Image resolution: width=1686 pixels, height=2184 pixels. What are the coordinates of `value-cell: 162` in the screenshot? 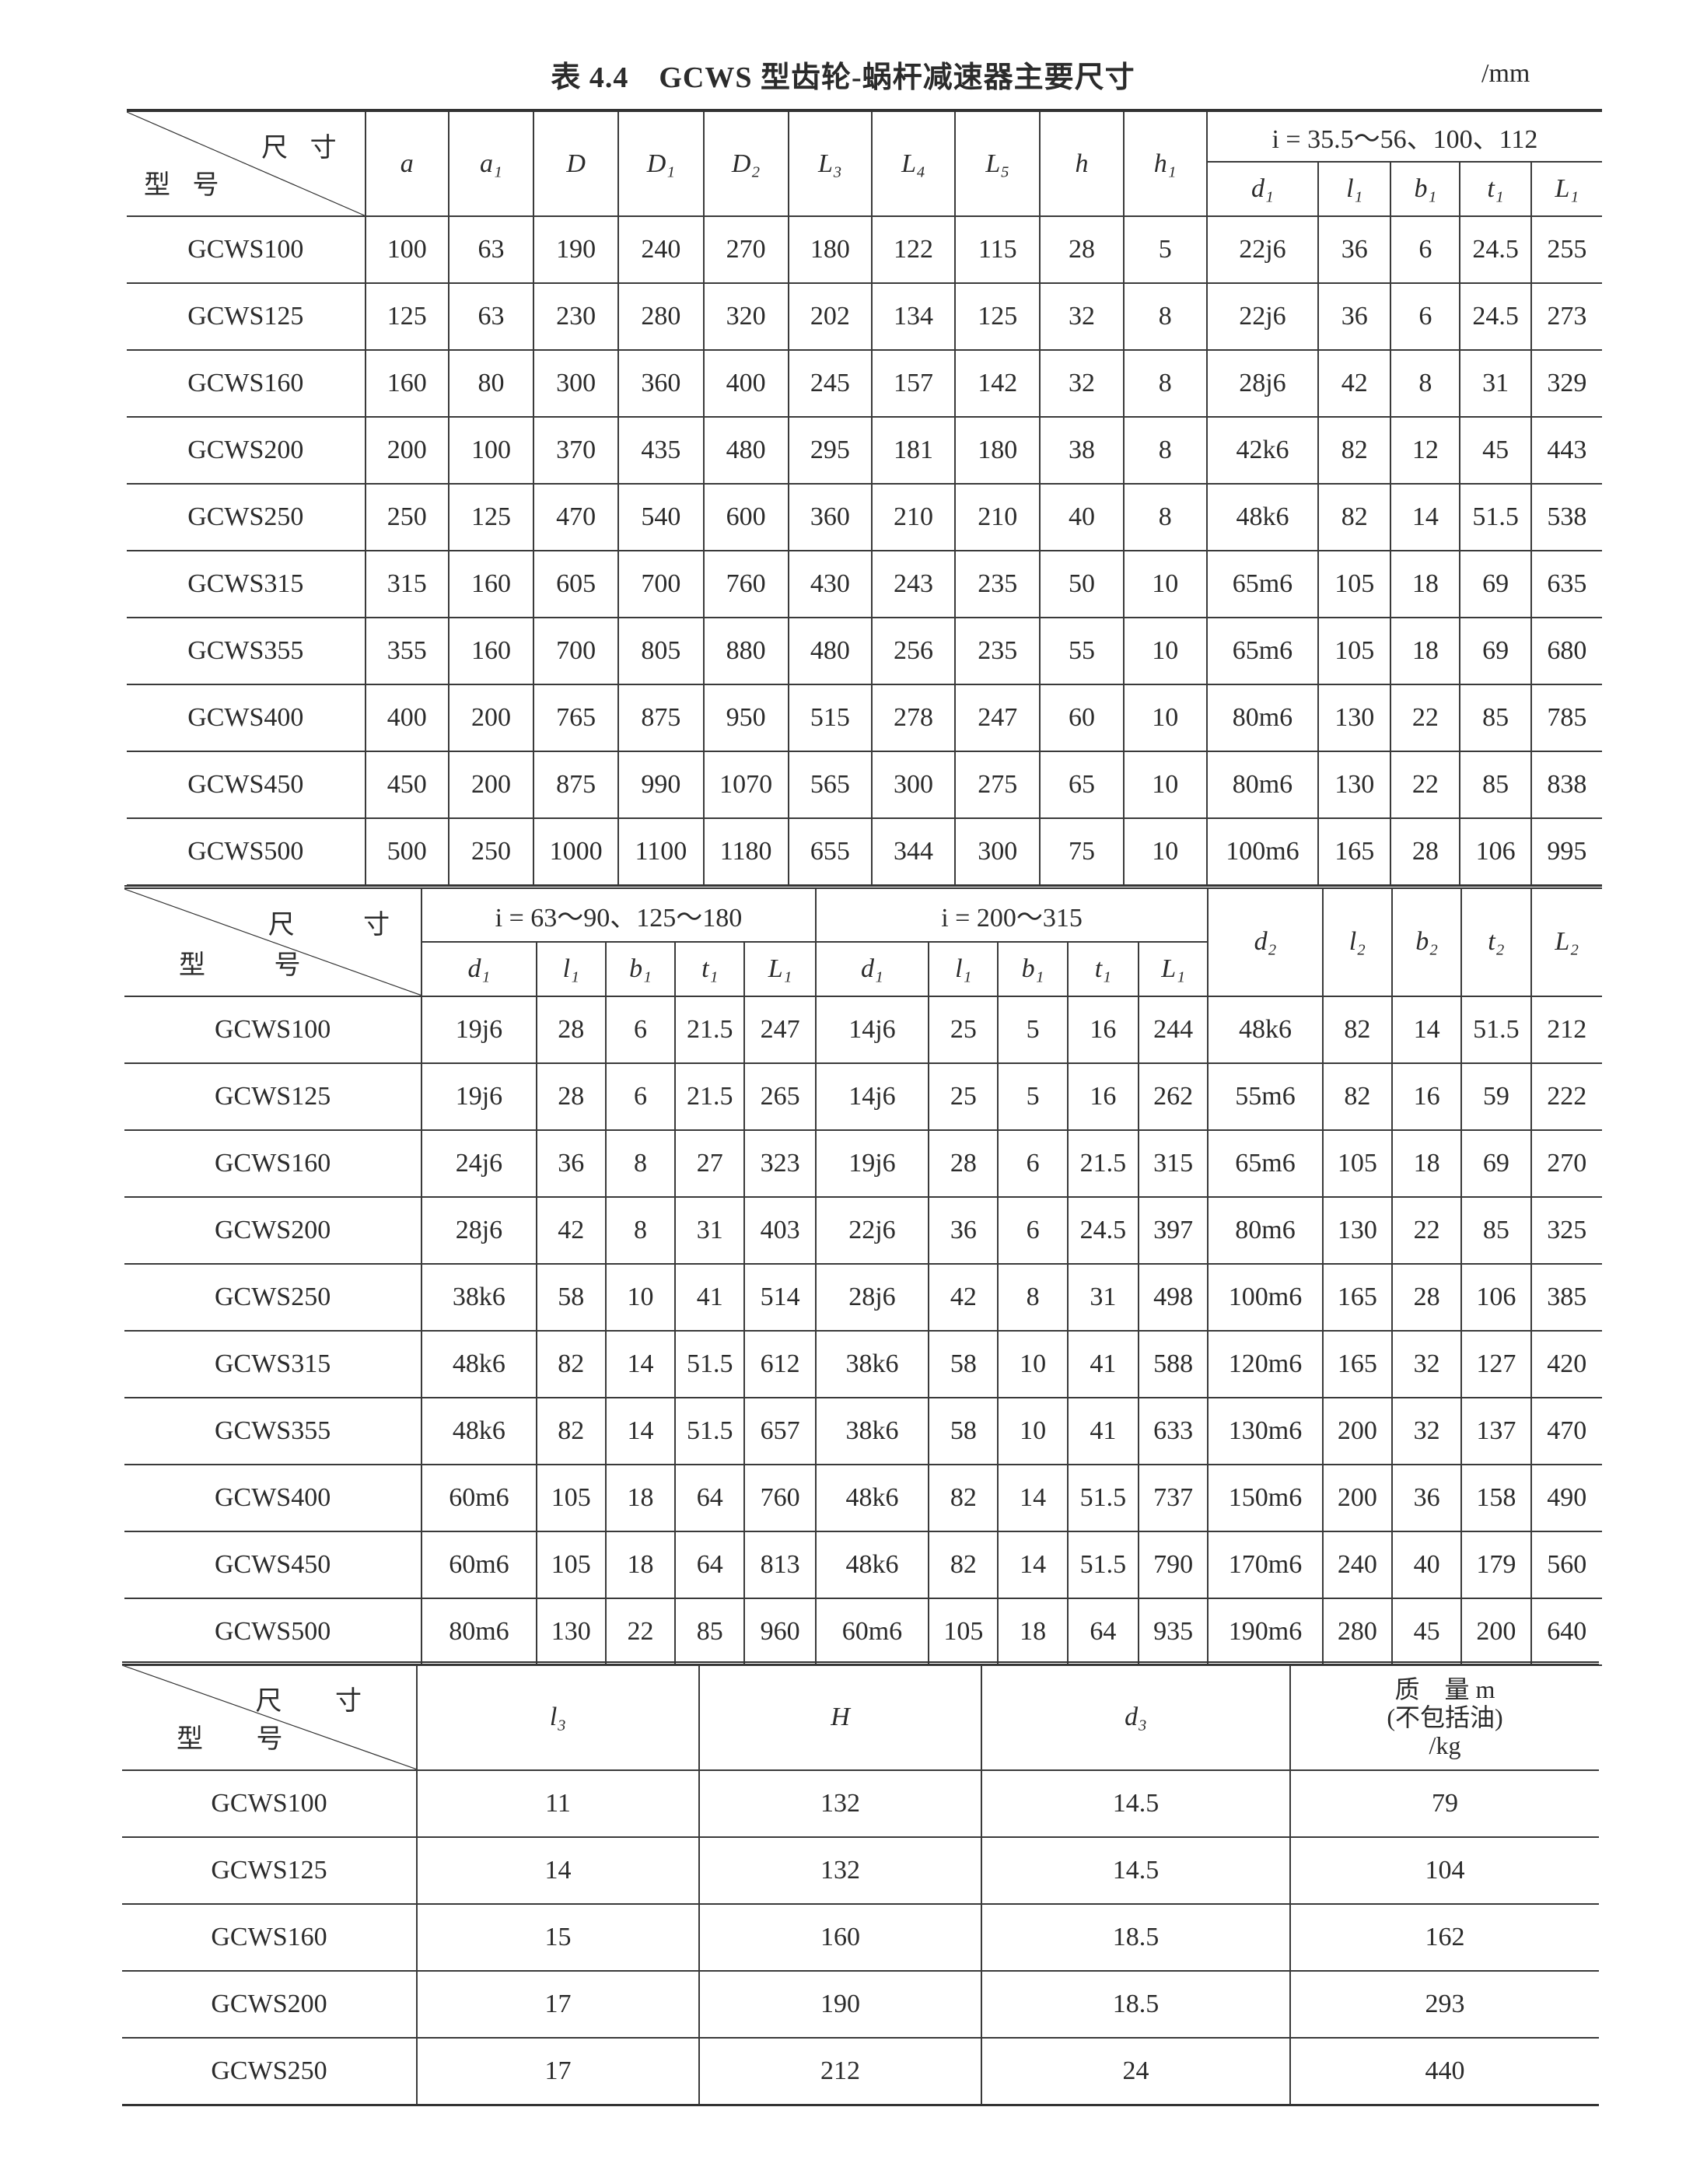 It's located at (1444, 1937).